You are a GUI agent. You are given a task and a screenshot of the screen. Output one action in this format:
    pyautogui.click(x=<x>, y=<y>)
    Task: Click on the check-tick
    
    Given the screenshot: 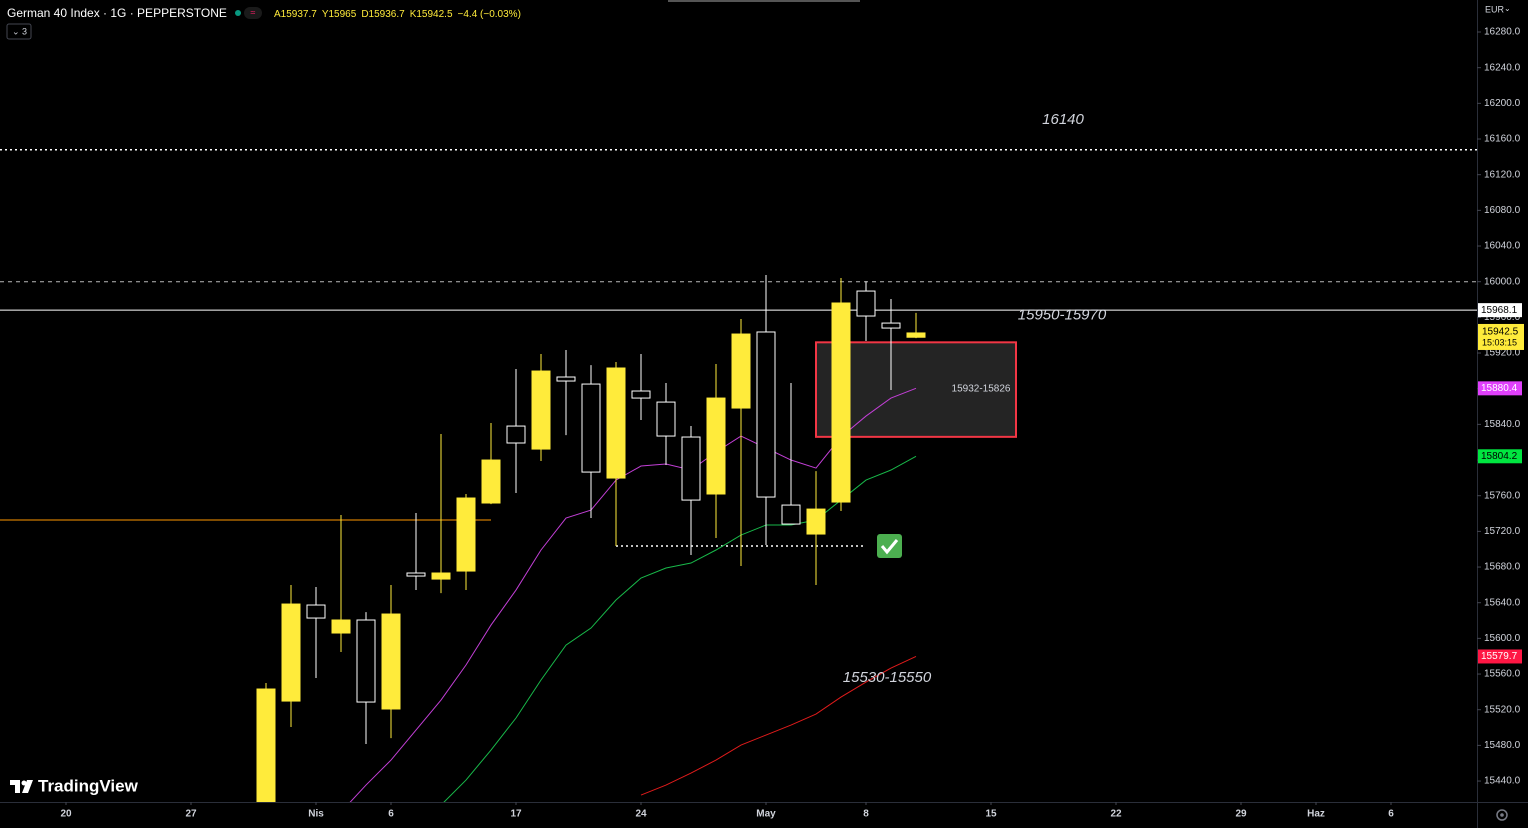 What is the action you would take?
    pyautogui.click(x=889, y=547)
    